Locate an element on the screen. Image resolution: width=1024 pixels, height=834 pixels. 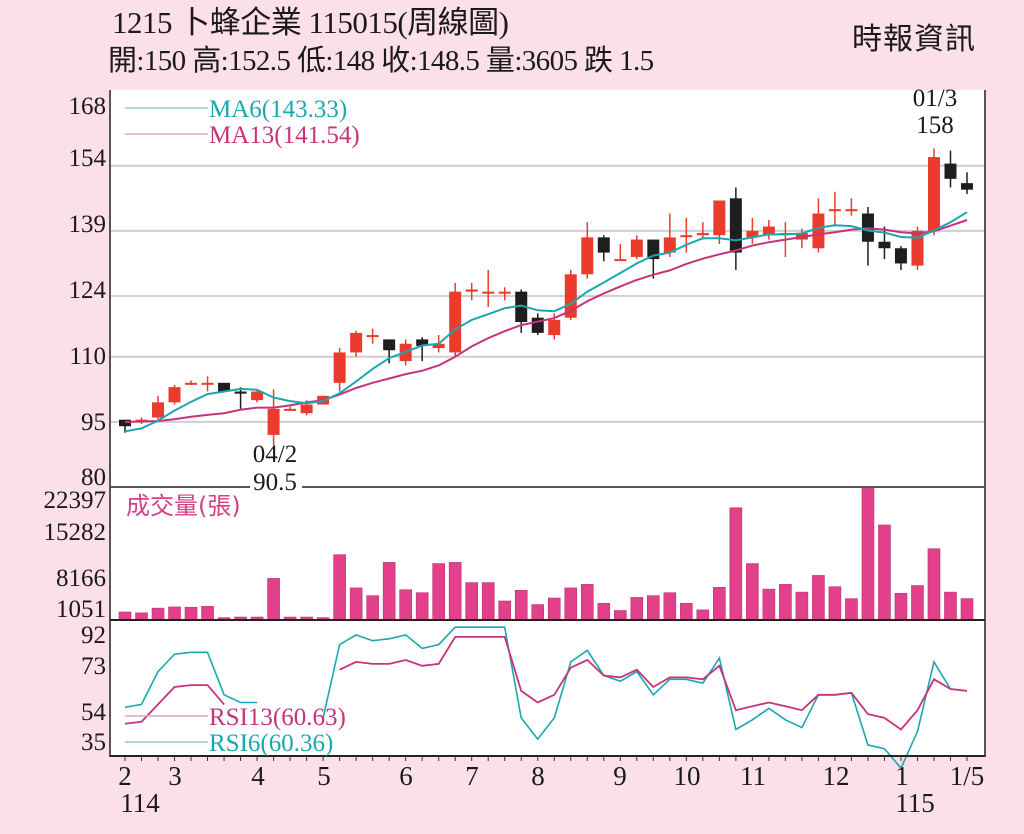
volume-tick: 15282 is located at coordinates (75, 532).